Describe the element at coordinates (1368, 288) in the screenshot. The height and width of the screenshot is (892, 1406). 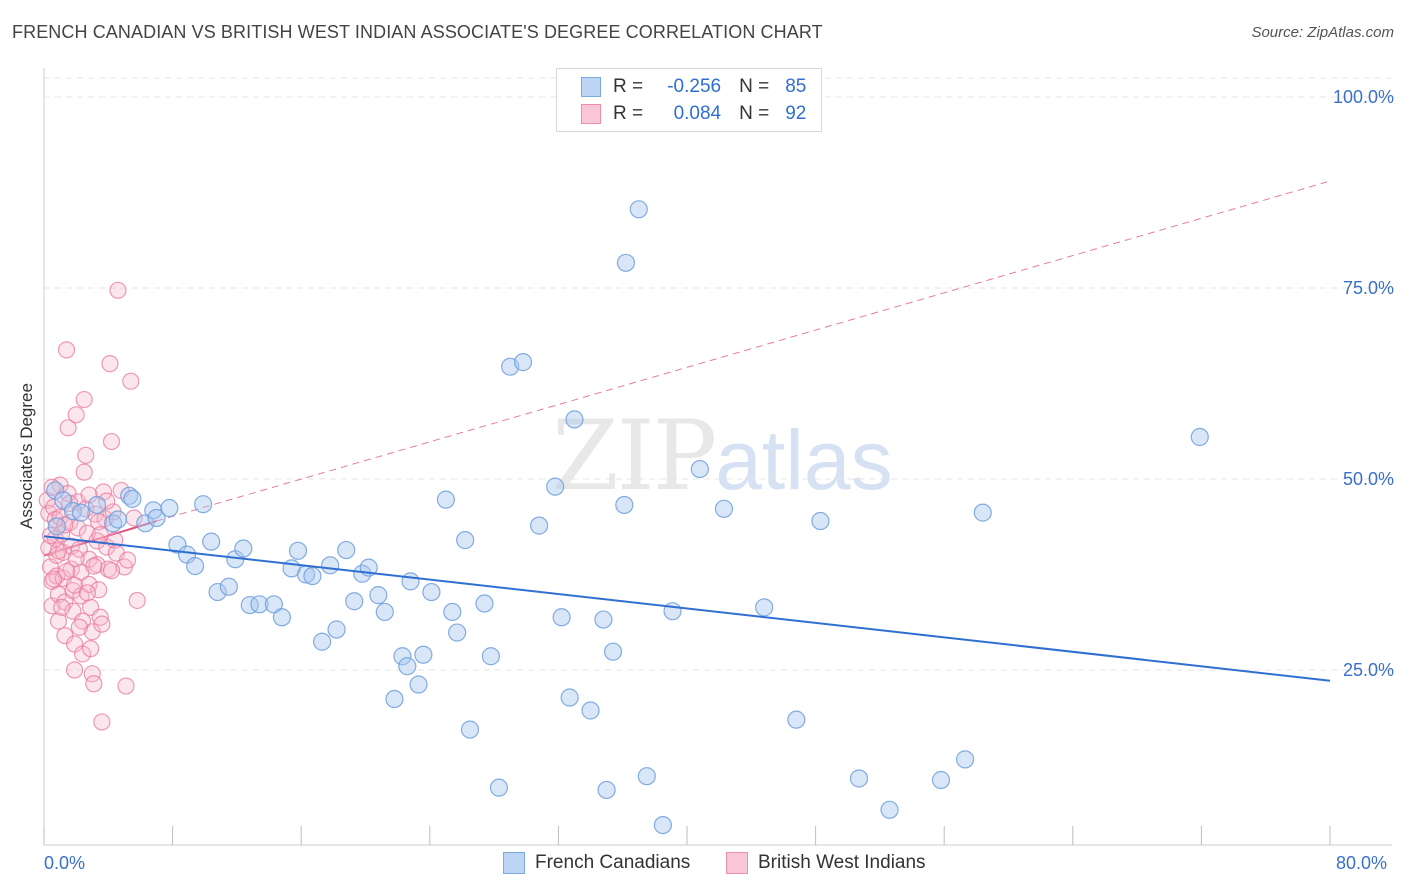
I see `y-tick-label-75: 75.0%` at that location.